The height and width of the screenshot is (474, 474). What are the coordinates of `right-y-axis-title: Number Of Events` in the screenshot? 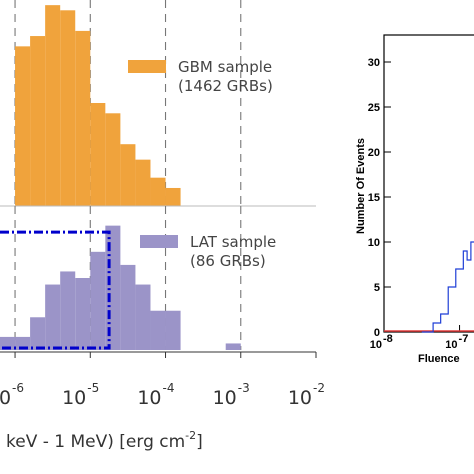 It's located at (361, 186).